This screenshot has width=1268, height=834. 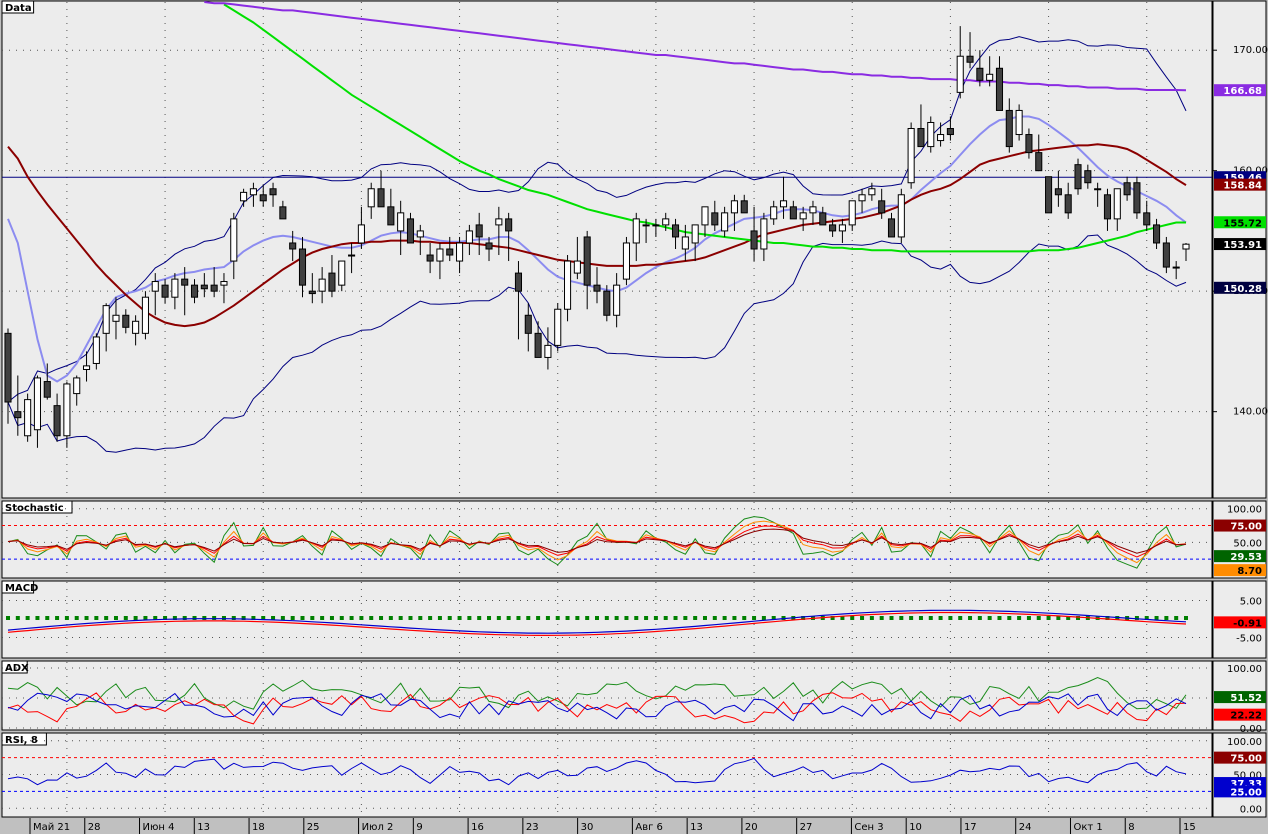 What do you see at coordinates (1251, 602) in the screenshot?
I see `y-tick-label: 5.00` at bounding box center [1251, 602].